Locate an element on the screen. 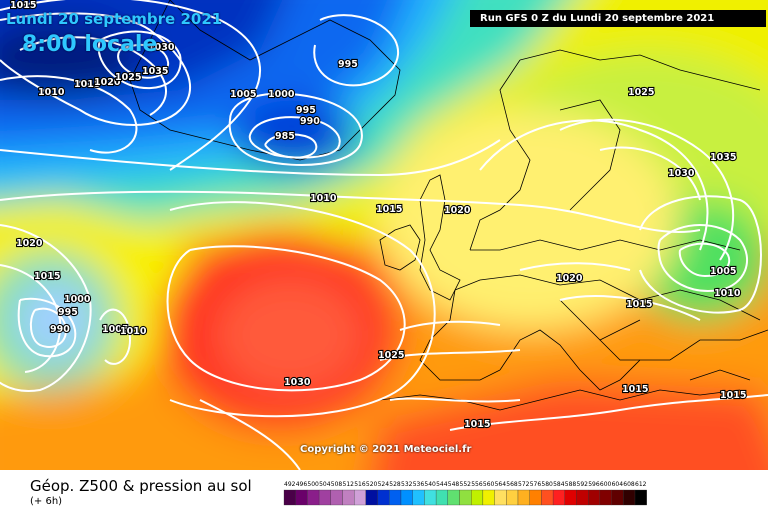  scale-tick-label: 520 is located at coordinates (372, 484).